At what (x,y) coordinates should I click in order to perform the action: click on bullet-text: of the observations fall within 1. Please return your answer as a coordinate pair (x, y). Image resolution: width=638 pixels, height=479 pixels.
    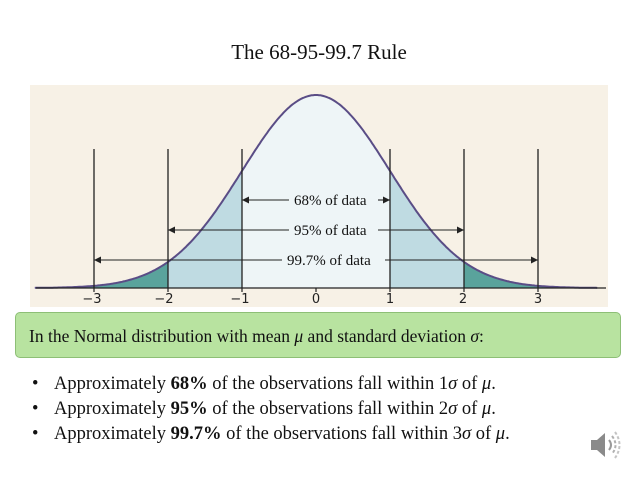
    Looking at the image, I should click on (328, 384).